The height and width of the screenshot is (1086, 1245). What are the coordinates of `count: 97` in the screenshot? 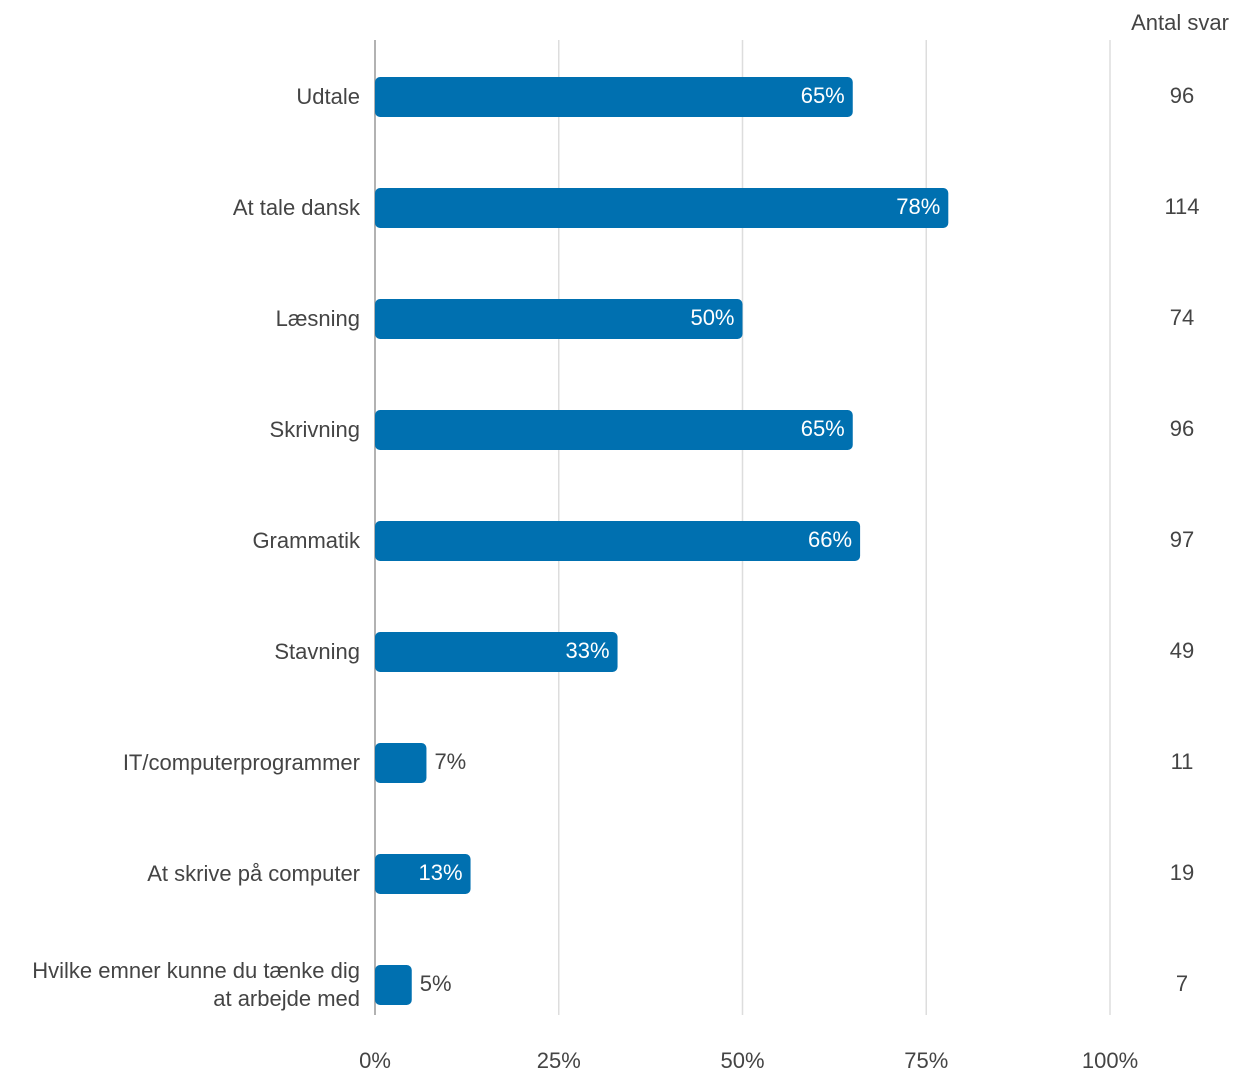 It's located at (1182, 539).